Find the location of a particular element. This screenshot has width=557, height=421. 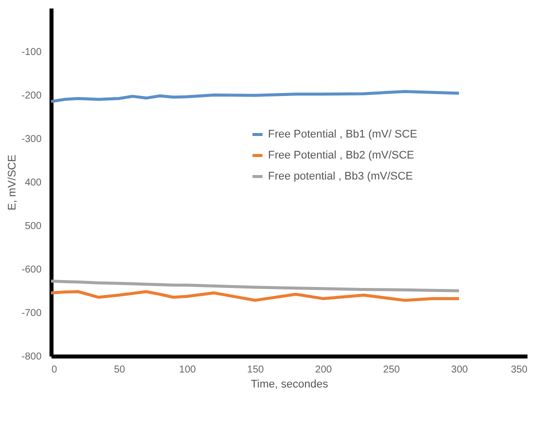

x-axis-title: Time, secondes is located at coordinates (289, 384).